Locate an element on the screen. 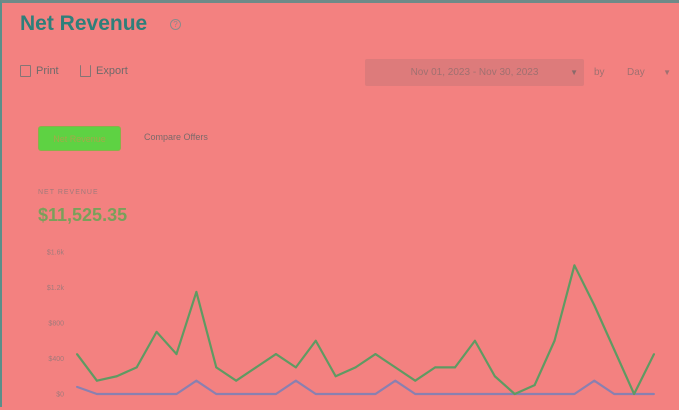 This screenshot has height=410, width=679. print-label: Print is located at coordinates (47, 71).